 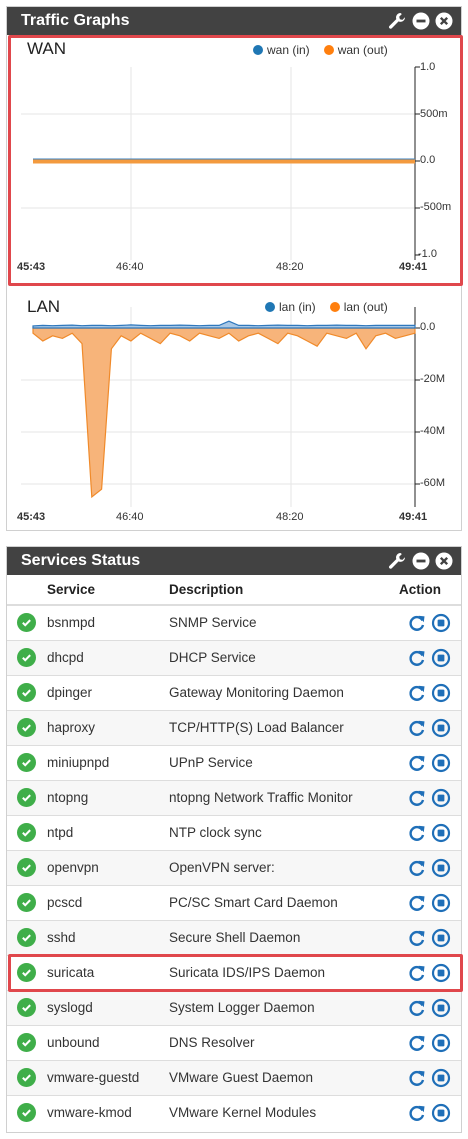 I want to click on legend-label: lan (in), so click(x=297, y=307).